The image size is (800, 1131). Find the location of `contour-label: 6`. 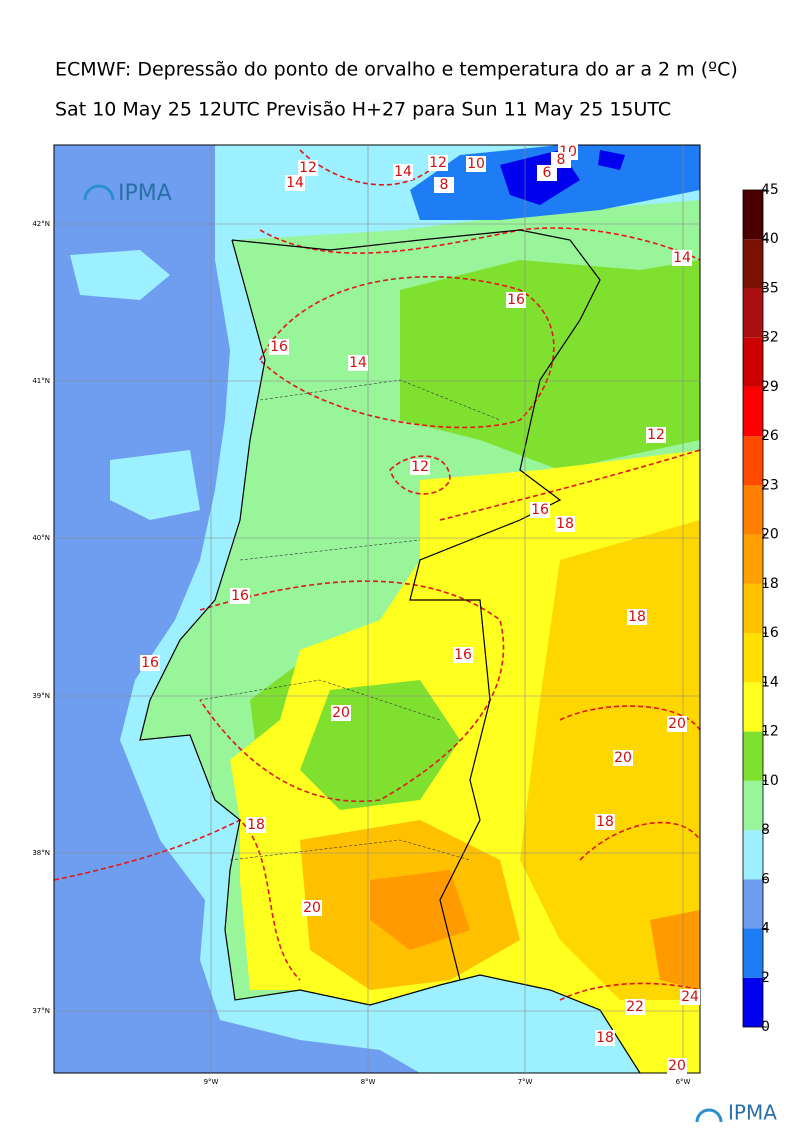

contour-label: 6 is located at coordinates (547, 173).